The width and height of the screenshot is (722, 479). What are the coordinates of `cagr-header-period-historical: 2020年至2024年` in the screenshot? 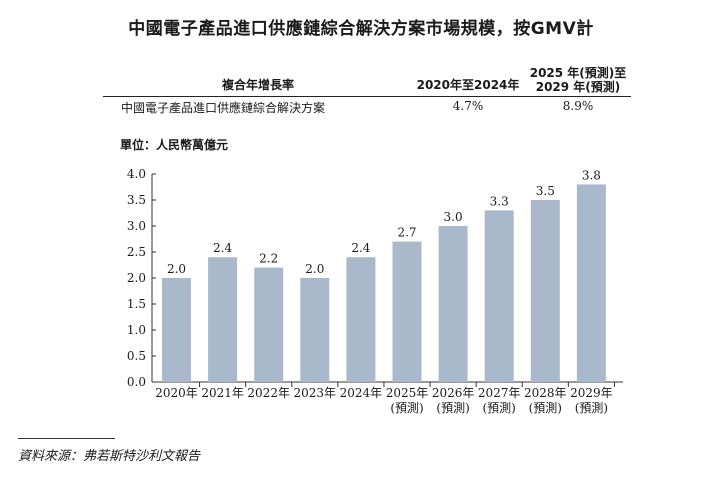 It's located at (468, 85).